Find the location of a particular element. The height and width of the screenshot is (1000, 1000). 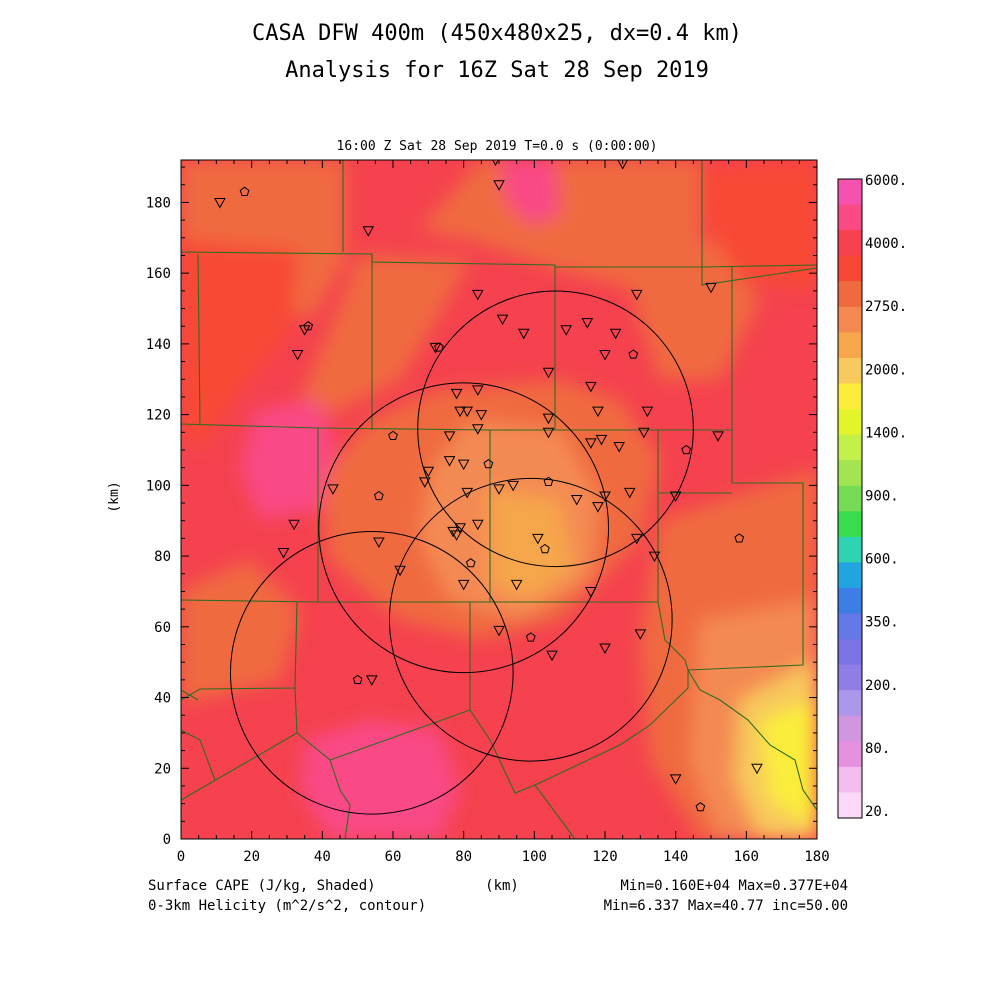

y-tick-label: 0 is located at coordinates (167, 840).